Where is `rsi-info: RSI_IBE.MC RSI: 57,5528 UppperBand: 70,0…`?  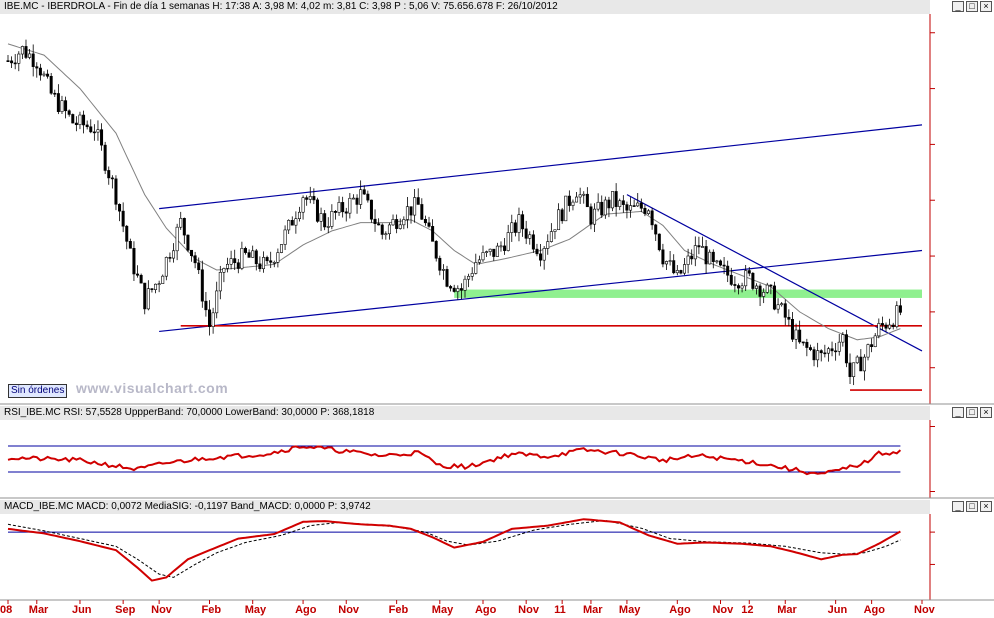
rsi-info: RSI_IBE.MC RSI: 57,5528 UppperBand: 70,0… is located at coordinates (189, 412).